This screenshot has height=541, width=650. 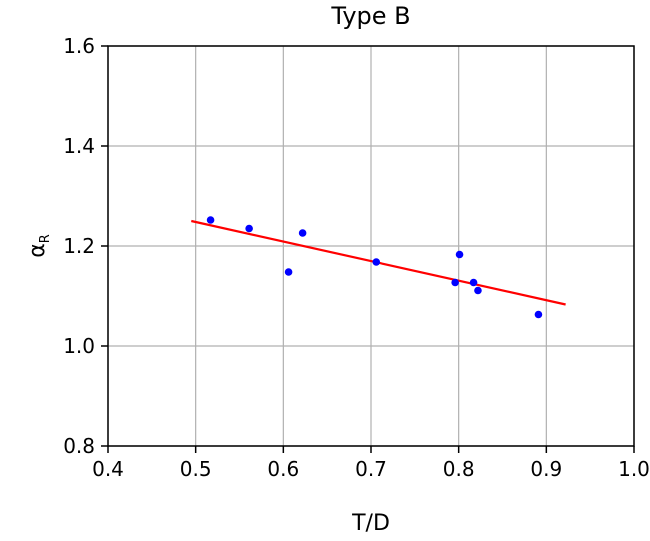 What do you see at coordinates (79, 446) in the screenshot?
I see `y-tick-label: 0.8` at bounding box center [79, 446].